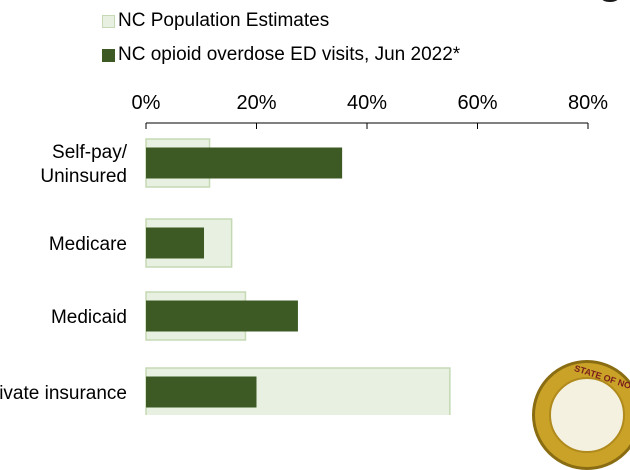  I want to click on legend-item-ed-visits: NC opioid overdose ED visits, Jun 2022*, so click(281, 55).